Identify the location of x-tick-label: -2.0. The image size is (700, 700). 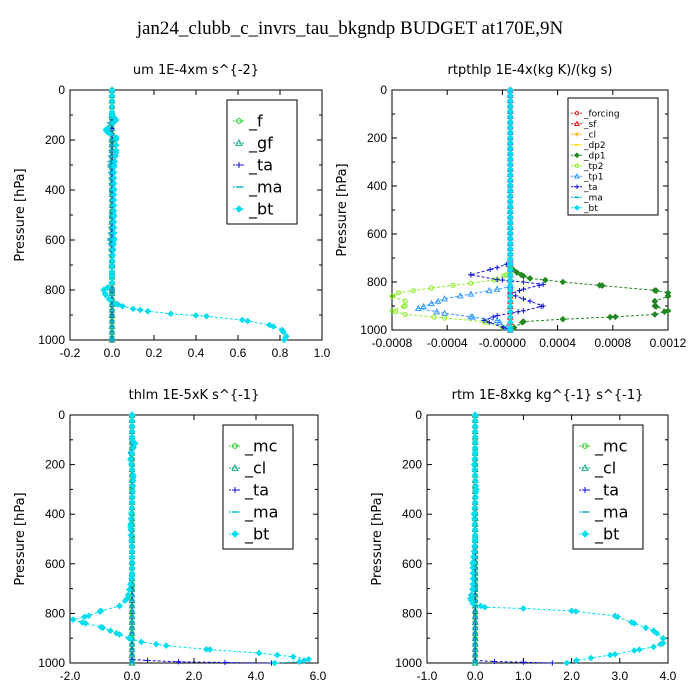
(70, 676).